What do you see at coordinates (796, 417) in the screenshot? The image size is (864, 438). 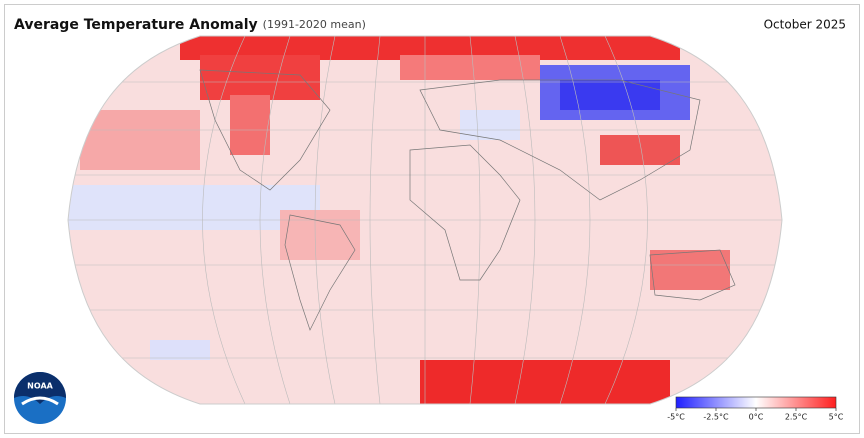 I see `colorbar-tick-label: 2.5°C` at bounding box center [796, 417].